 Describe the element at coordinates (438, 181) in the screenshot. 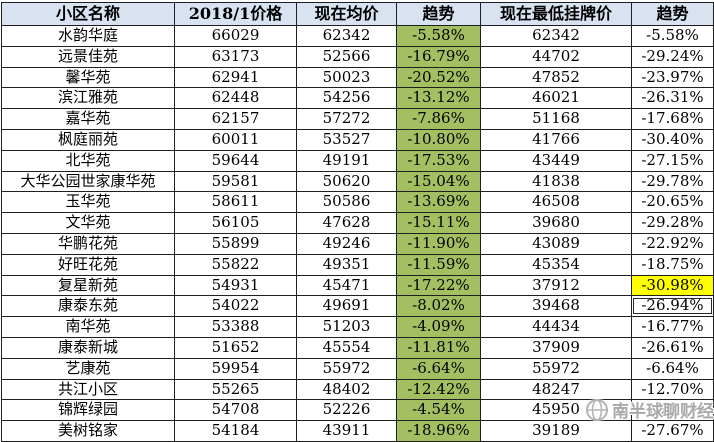

I see `cell-trend-avg: -15.04%` at that location.